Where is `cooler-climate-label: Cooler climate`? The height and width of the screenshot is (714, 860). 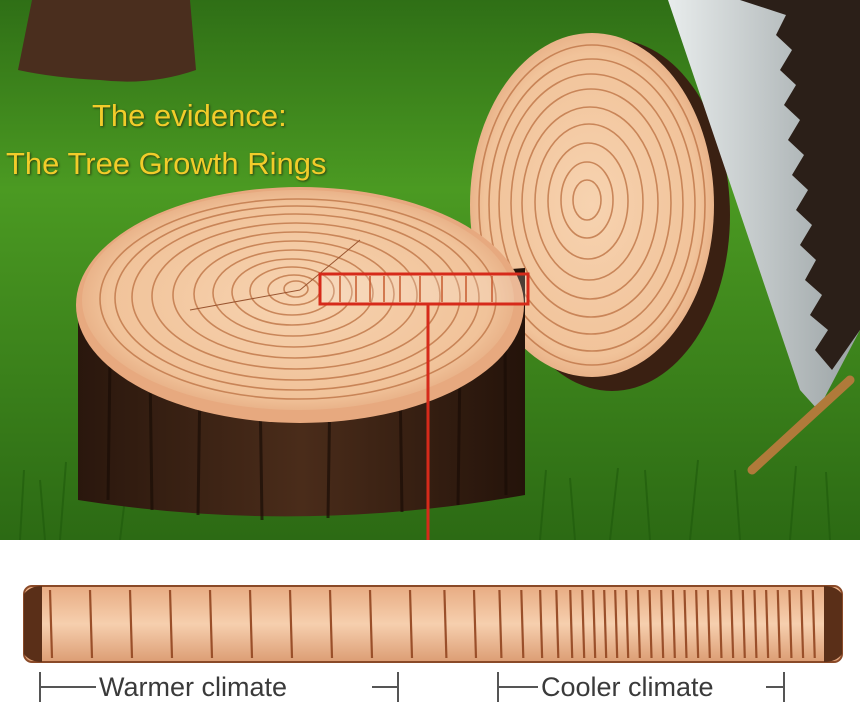 cooler-climate-label: Cooler climate is located at coordinates (627, 687).